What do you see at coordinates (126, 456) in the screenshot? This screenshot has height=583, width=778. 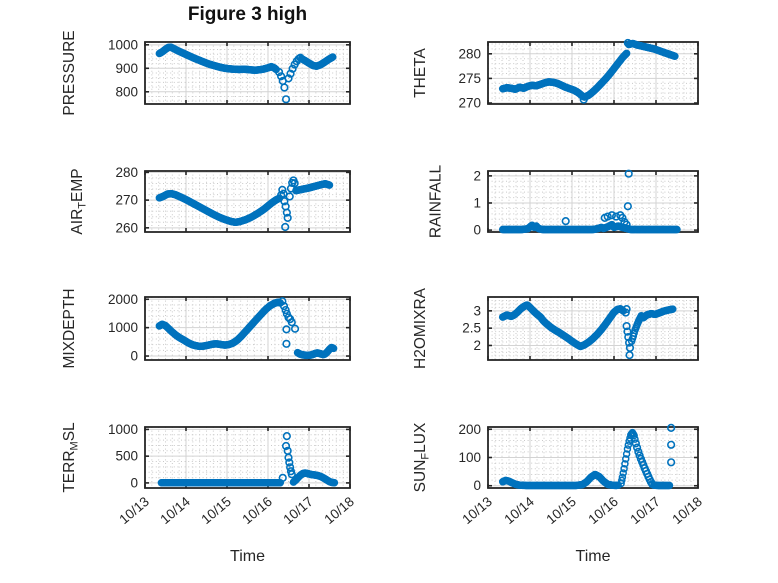 I see `svg-text: 500` at bounding box center [126, 456].